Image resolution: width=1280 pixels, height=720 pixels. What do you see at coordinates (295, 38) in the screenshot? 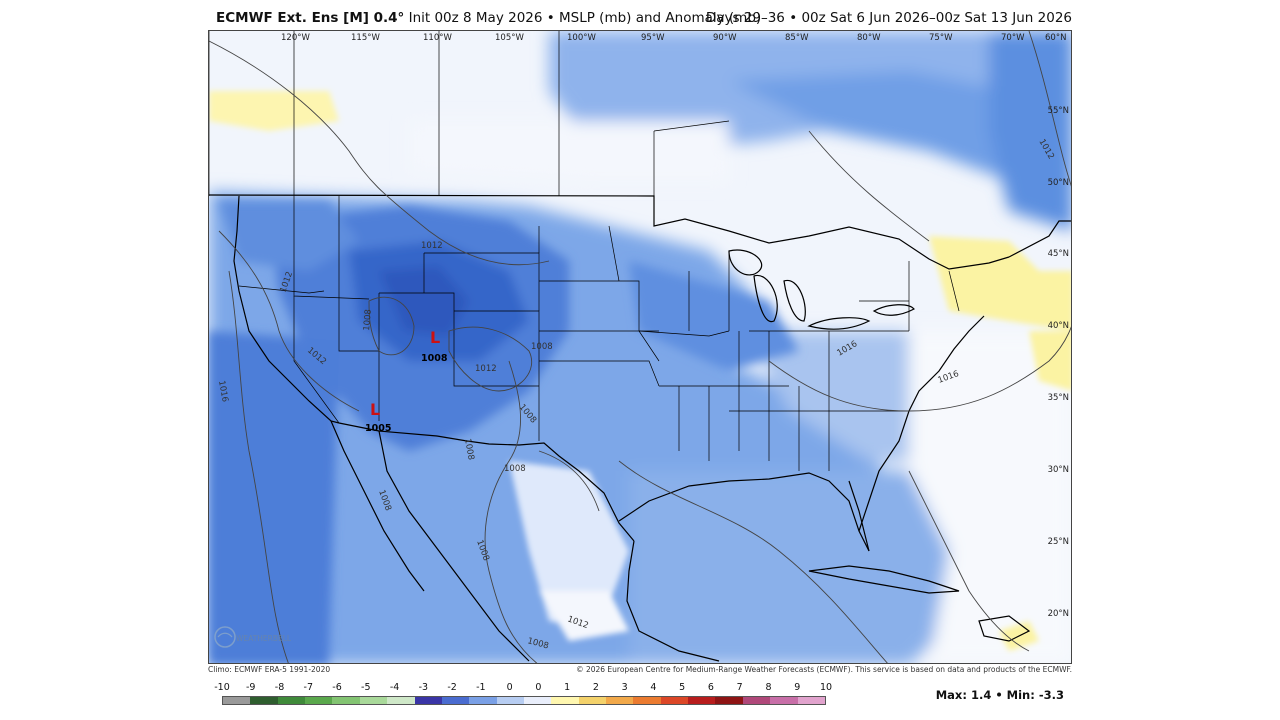
I see `lon-label: 120°W` at bounding box center [295, 38].